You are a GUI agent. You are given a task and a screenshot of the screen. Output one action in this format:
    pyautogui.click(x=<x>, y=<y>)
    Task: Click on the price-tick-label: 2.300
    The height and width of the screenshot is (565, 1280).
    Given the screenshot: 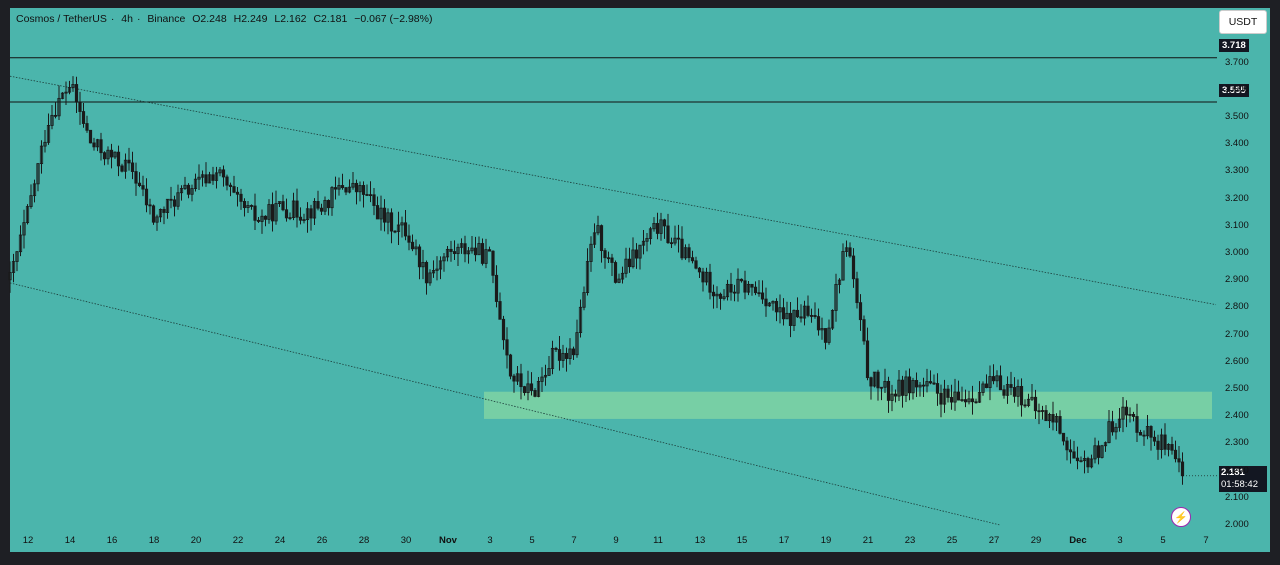 What is the action you would take?
    pyautogui.click(x=1237, y=443)
    